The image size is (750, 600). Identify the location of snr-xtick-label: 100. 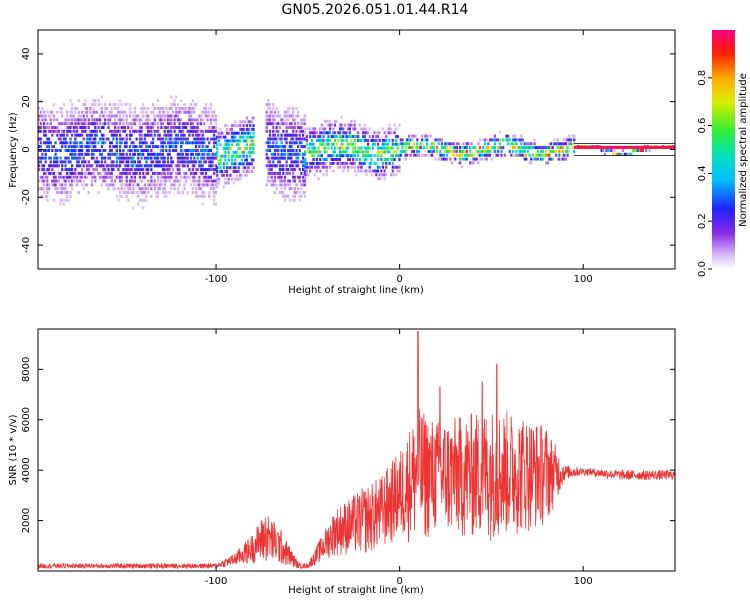
(583, 581).